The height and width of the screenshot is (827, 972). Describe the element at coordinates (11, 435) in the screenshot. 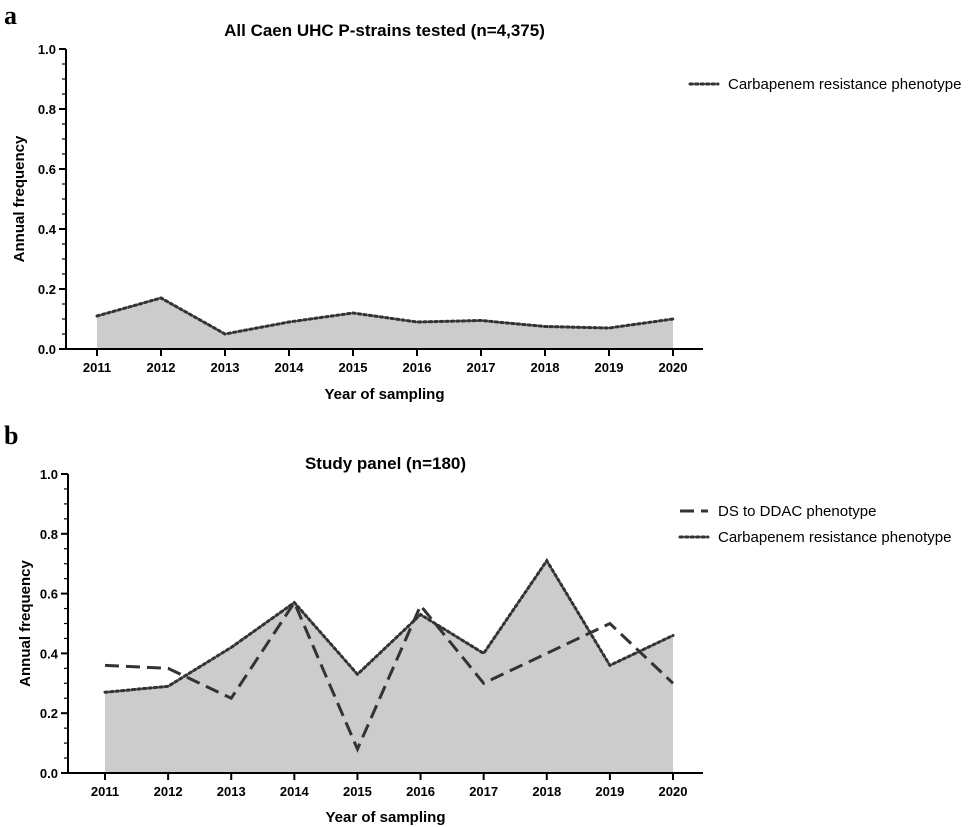

I see `panel-letter: b` at that location.